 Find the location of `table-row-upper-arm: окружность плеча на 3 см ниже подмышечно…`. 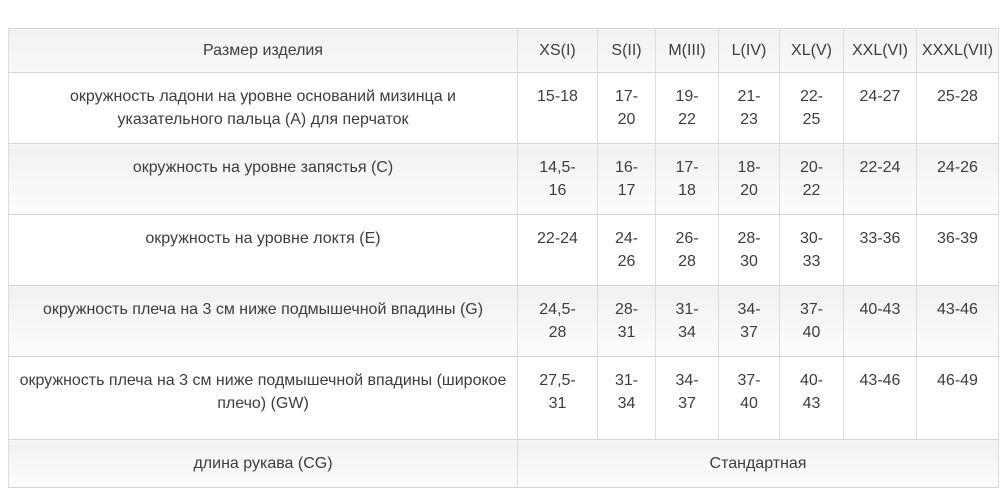

table-row-upper-arm: окружность плеча на 3 см ниже подмышечно… is located at coordinates (503, 321).